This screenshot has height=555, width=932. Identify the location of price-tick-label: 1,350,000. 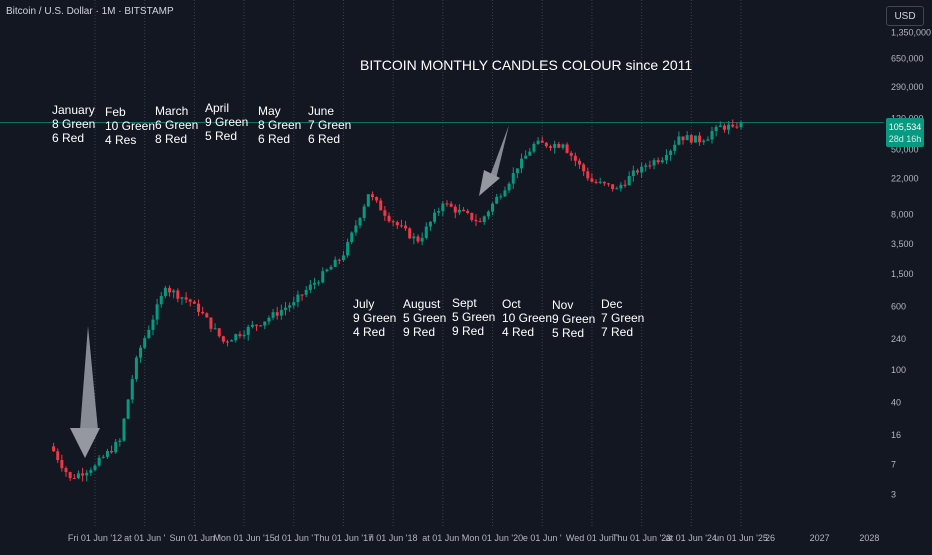
(911, 33).